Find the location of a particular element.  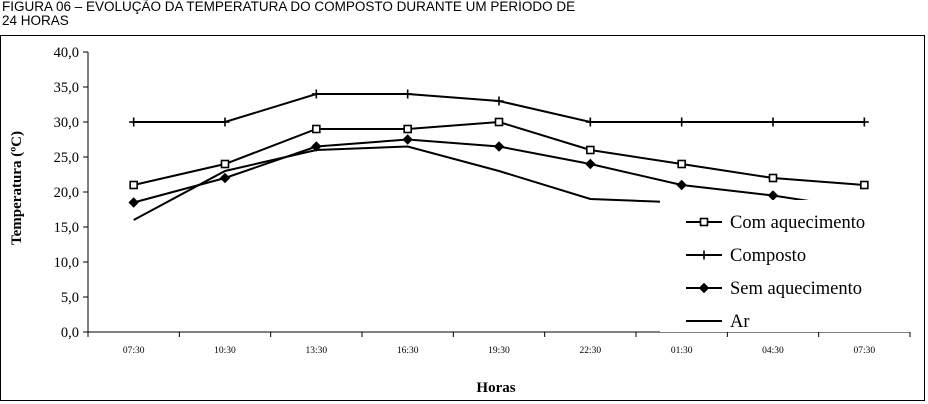

legend-entry-com-aquecimento: Com aquecimento is located at coordinates (775, 223).